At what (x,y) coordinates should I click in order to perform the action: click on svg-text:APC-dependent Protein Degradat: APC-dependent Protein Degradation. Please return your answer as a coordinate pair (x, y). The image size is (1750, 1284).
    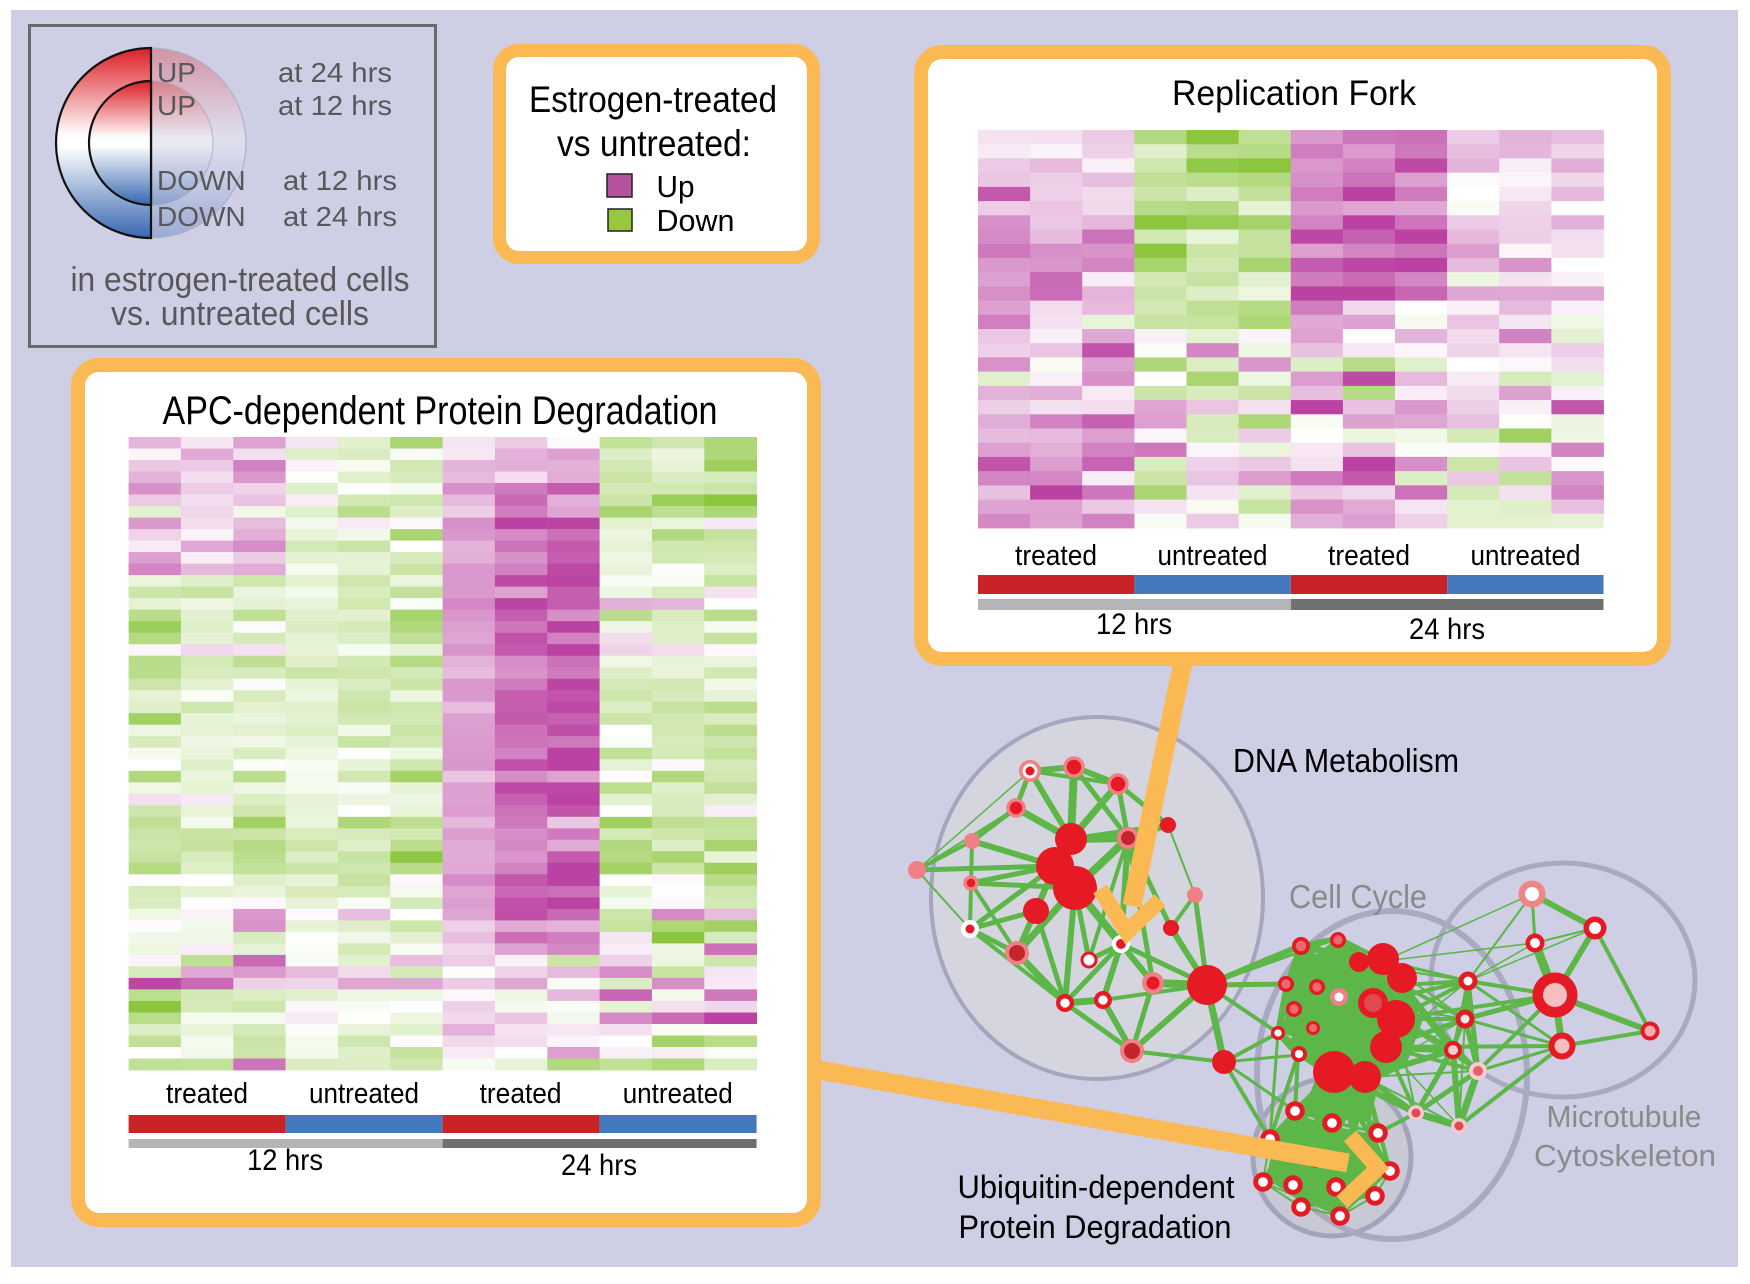
    Looking at the image, I should click on (440, 411).